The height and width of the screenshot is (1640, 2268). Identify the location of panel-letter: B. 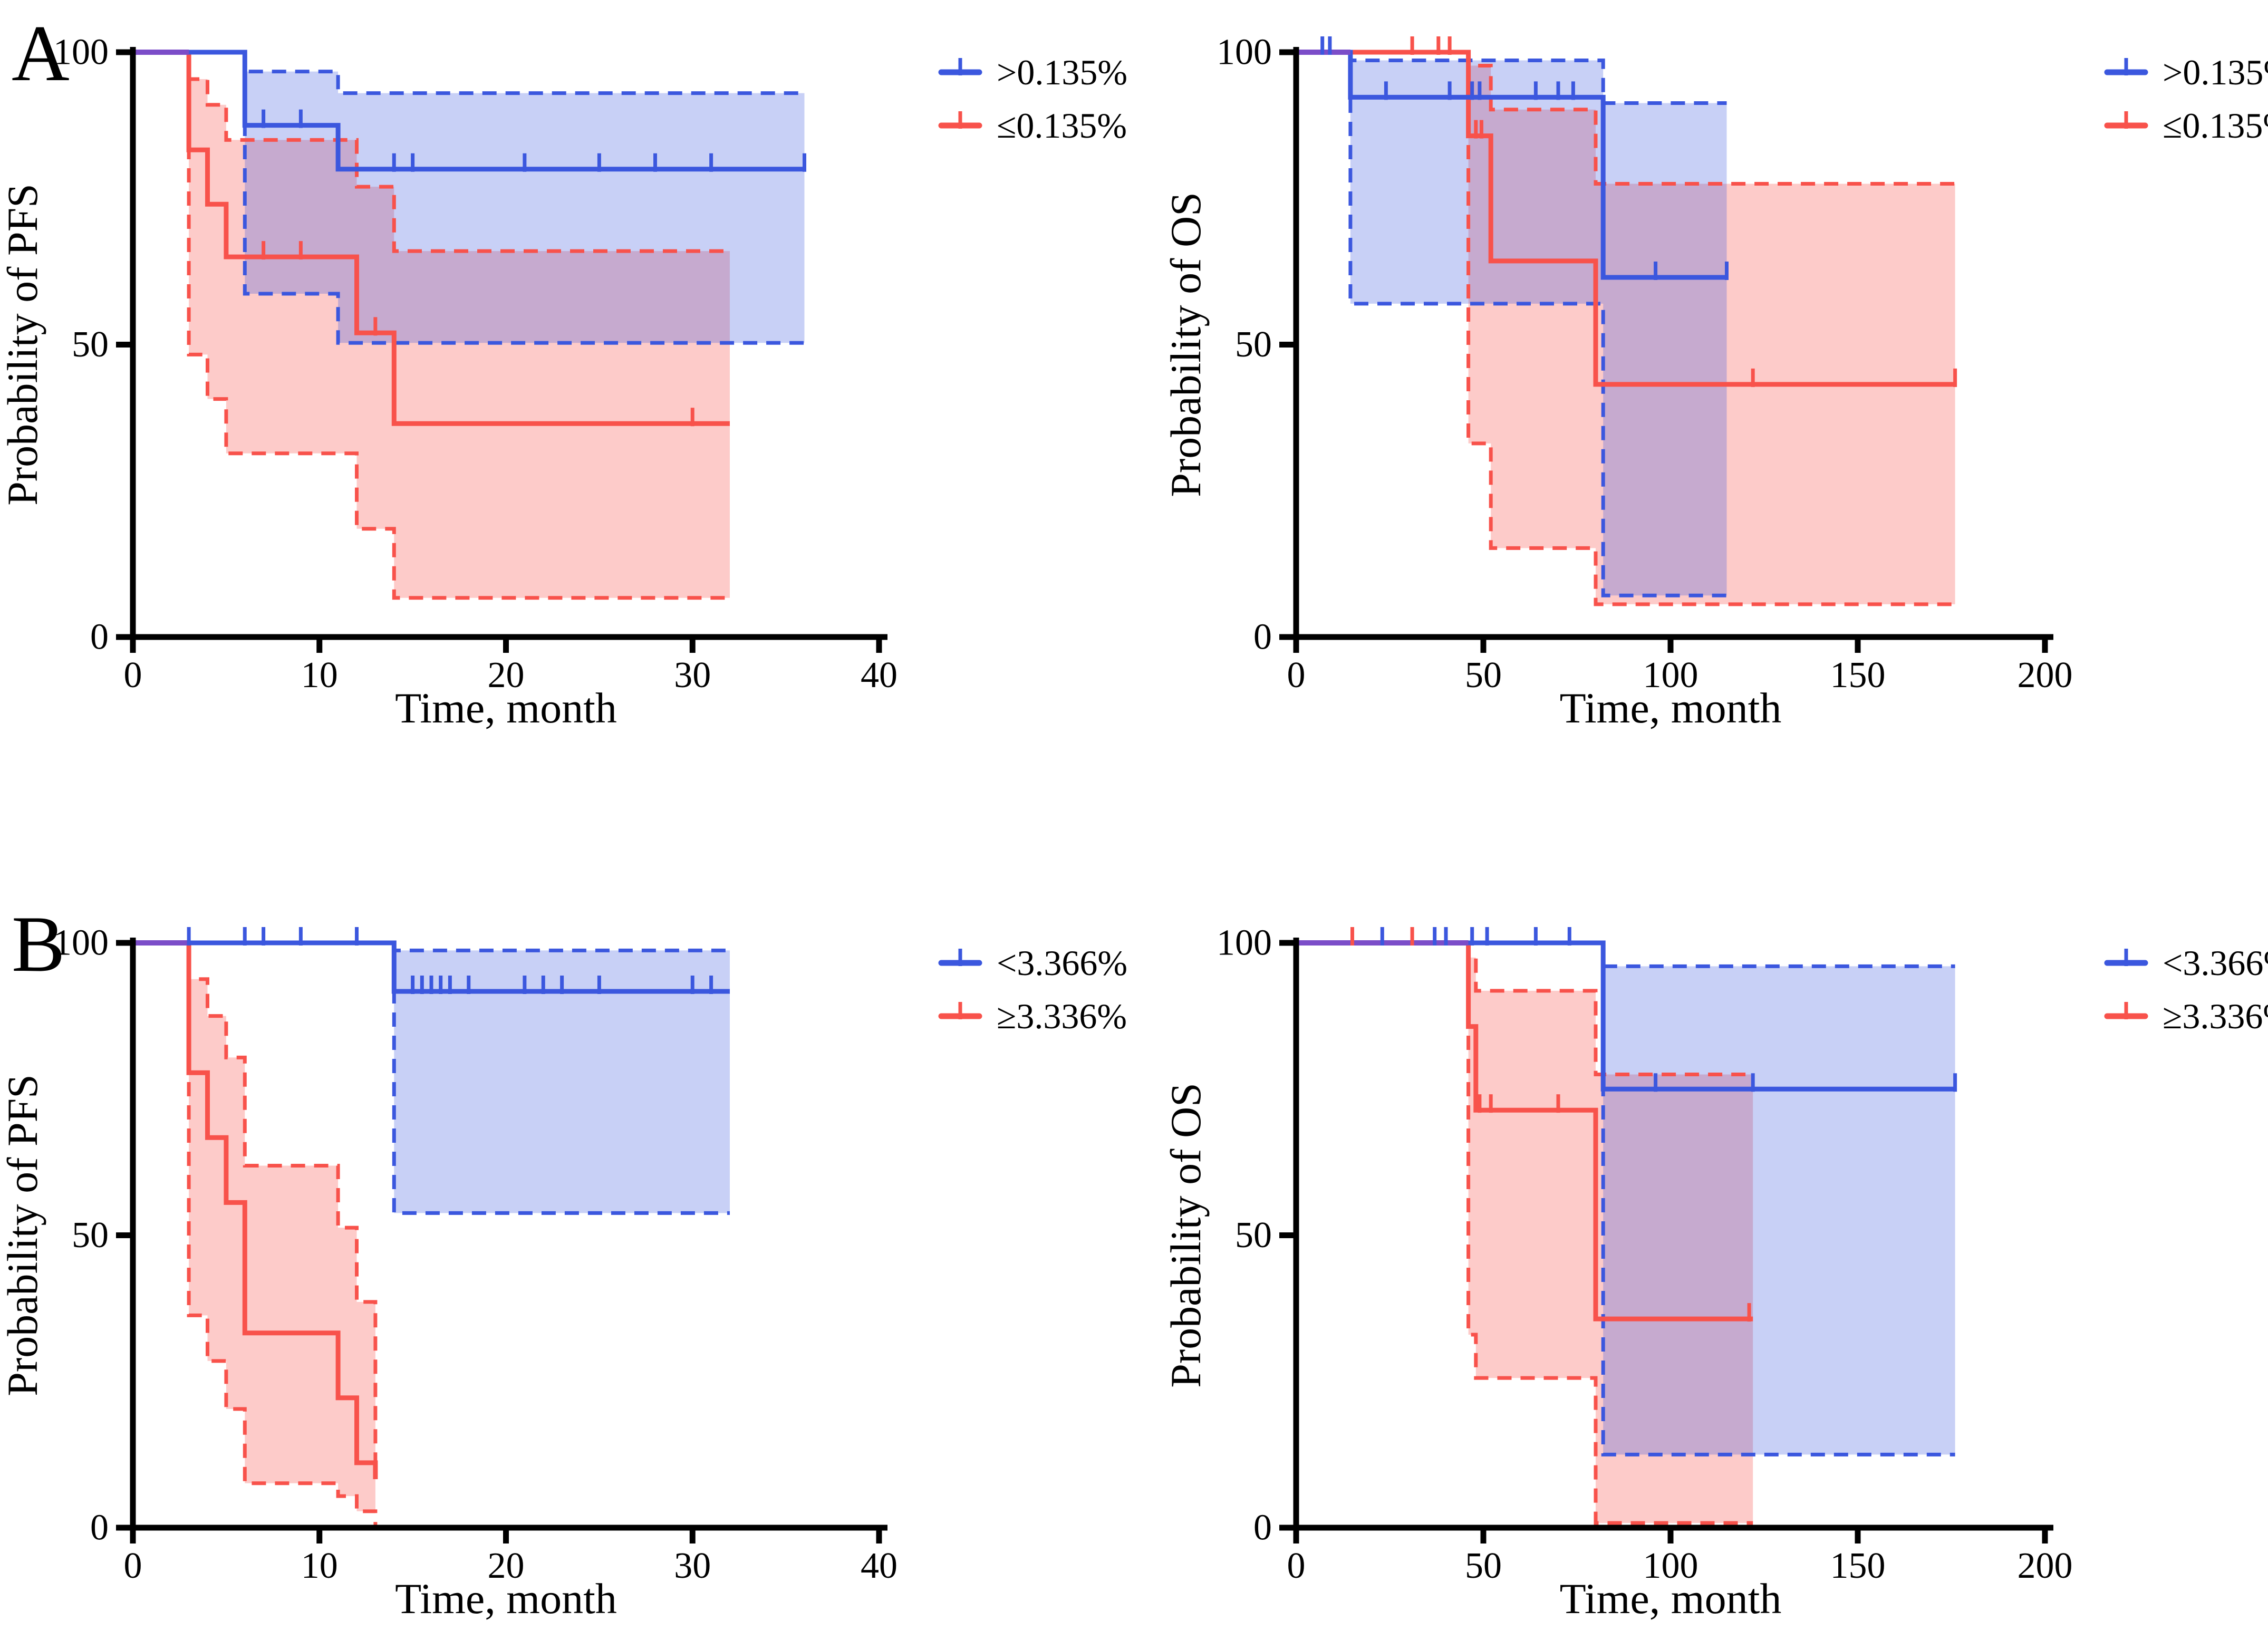
(39, 944).